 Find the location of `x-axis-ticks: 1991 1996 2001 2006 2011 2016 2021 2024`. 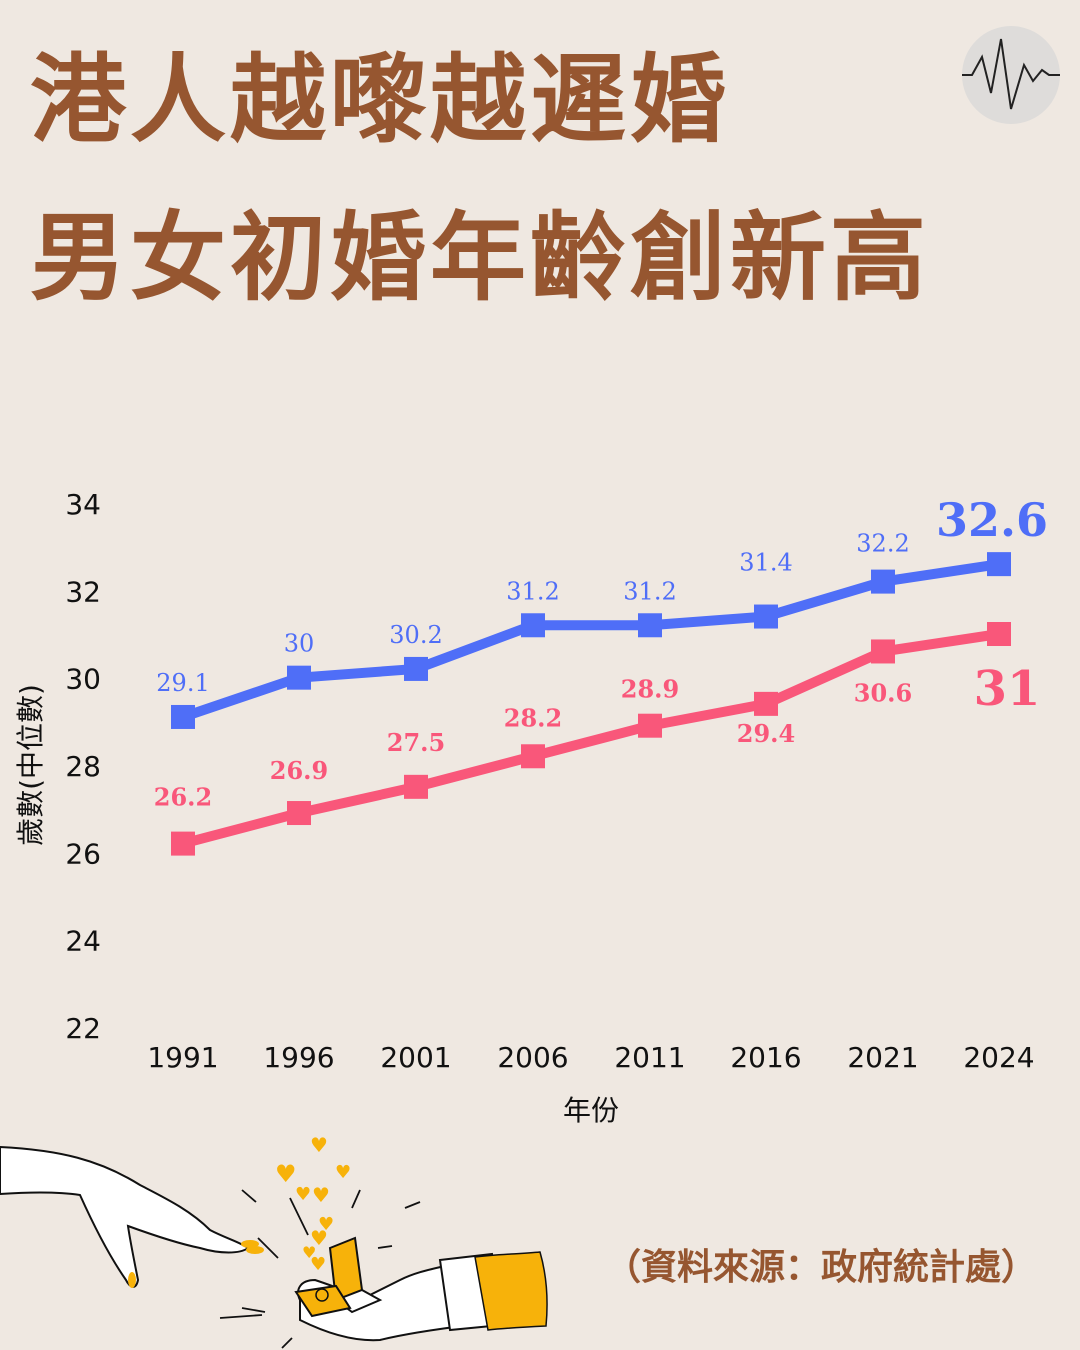

x-axis-ticks: 1991 1996 2001 2006 2011 2016 2021 2024 is located at coordinates (590, 1057).